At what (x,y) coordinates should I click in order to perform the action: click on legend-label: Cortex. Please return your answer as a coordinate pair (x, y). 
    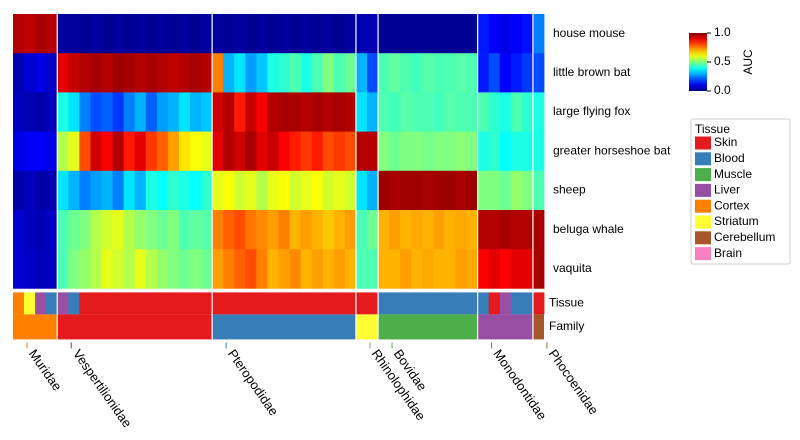
    Looking at the image, I should click on (731, 205).